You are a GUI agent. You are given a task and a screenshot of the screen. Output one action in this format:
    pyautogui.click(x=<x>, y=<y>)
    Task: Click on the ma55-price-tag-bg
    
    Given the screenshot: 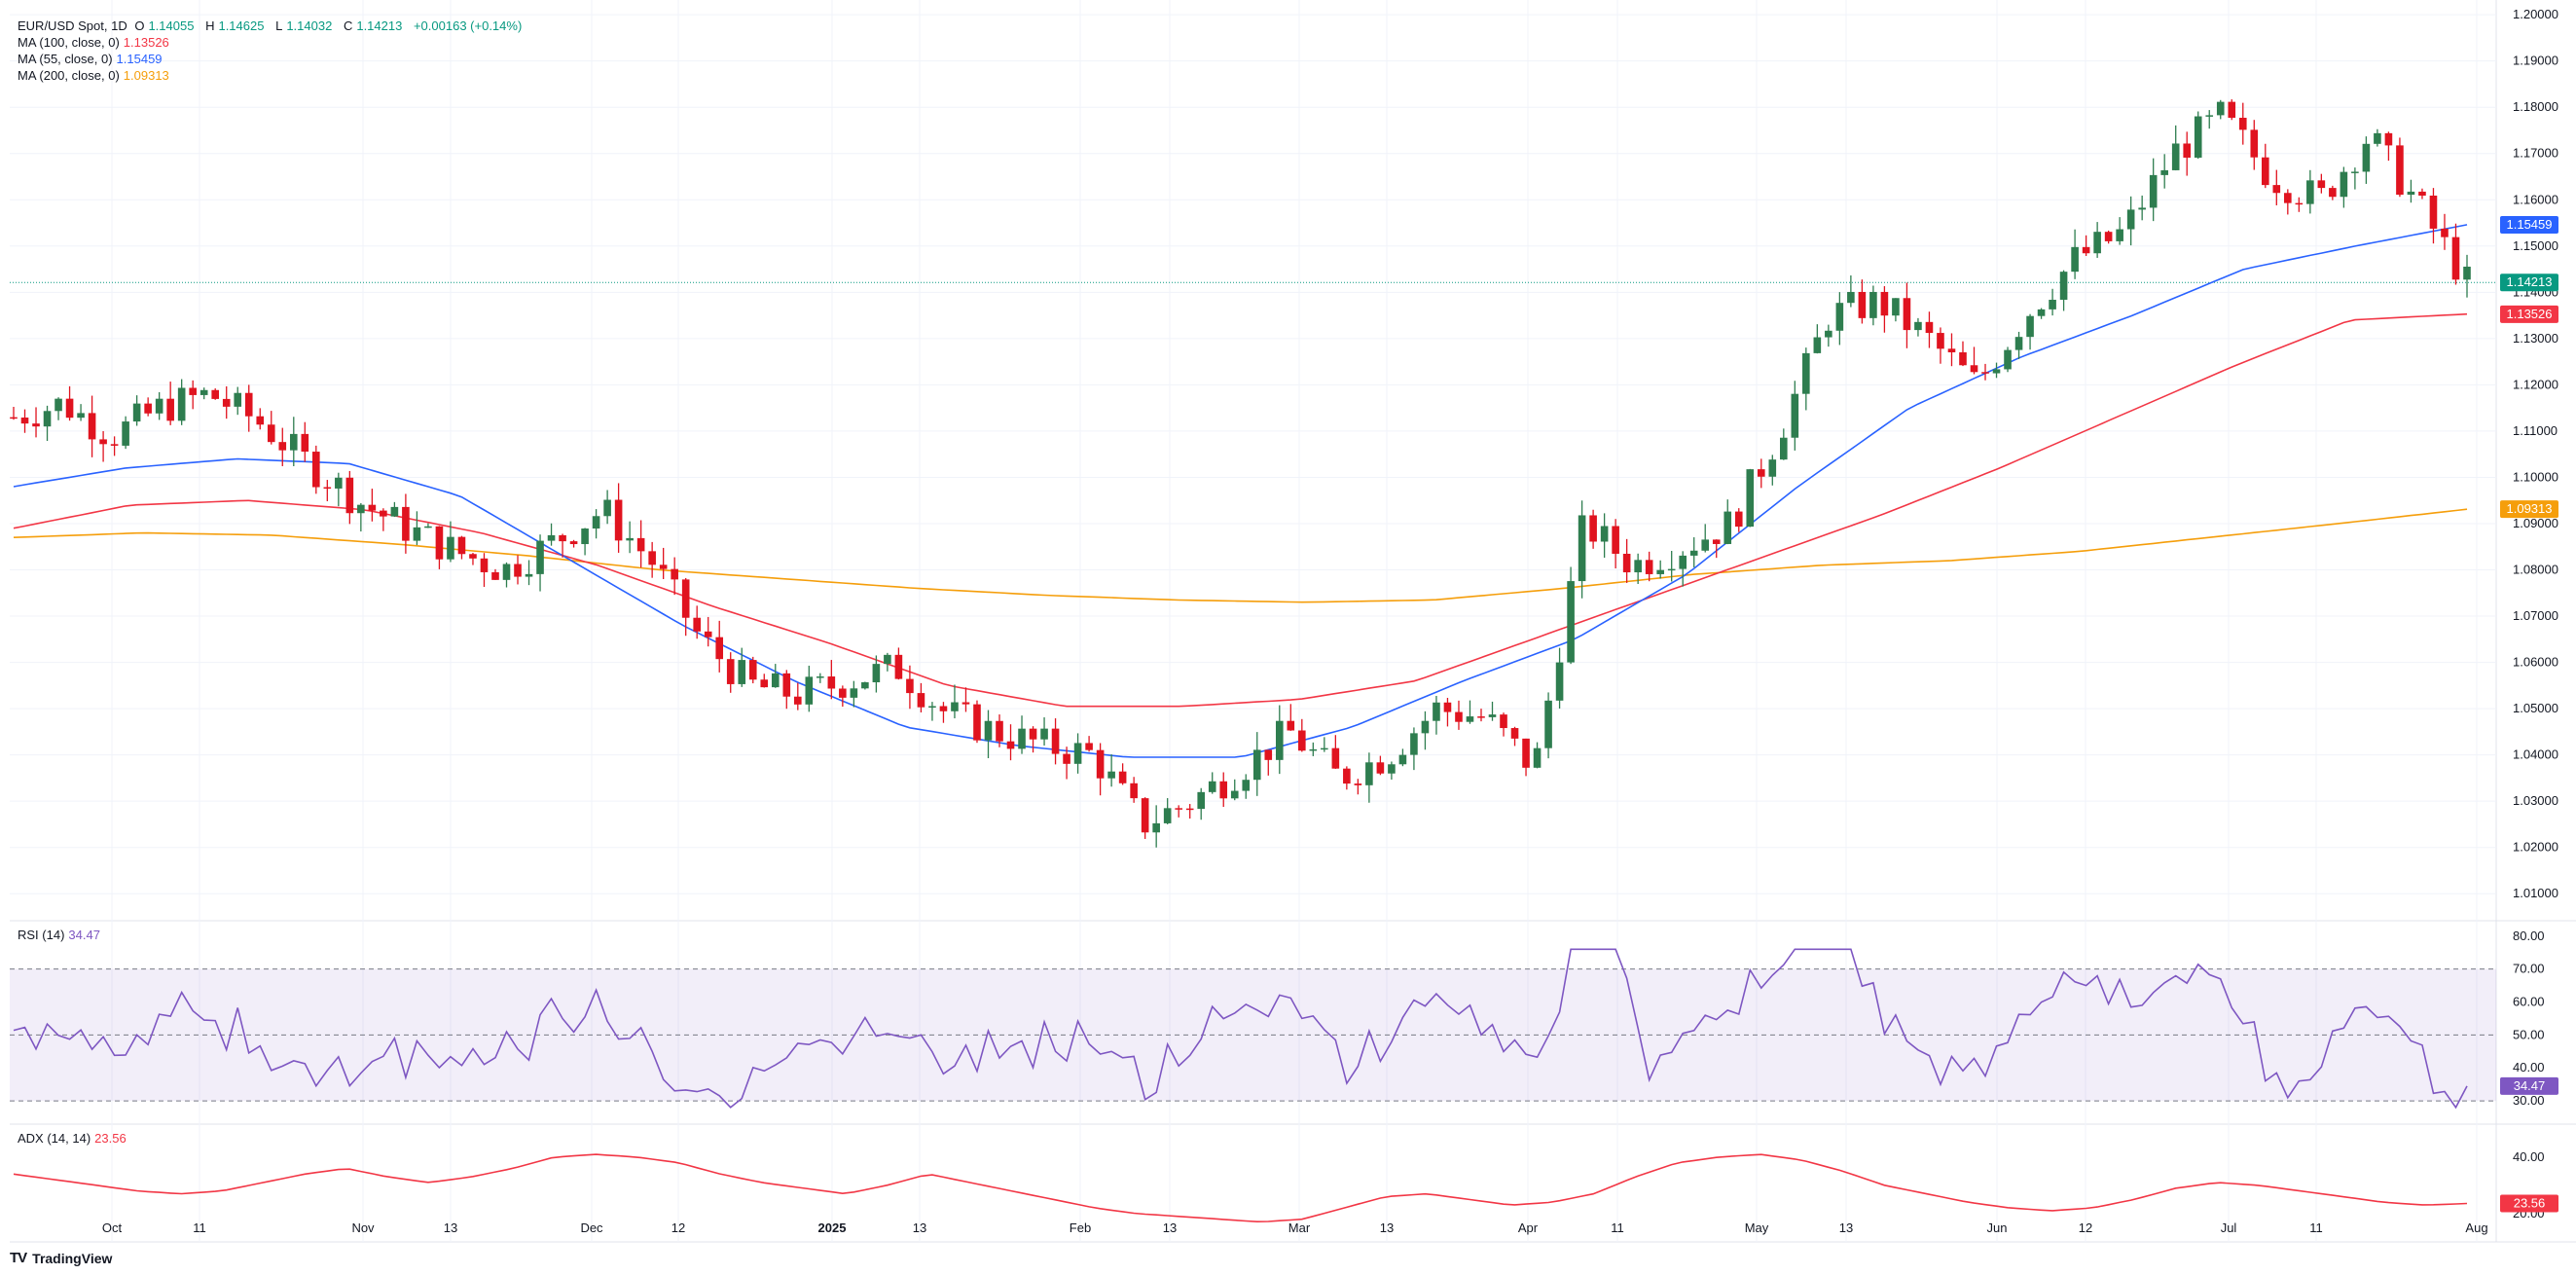 What is the action you would take?
    pyautogui.click(x=2529, y=224)
    